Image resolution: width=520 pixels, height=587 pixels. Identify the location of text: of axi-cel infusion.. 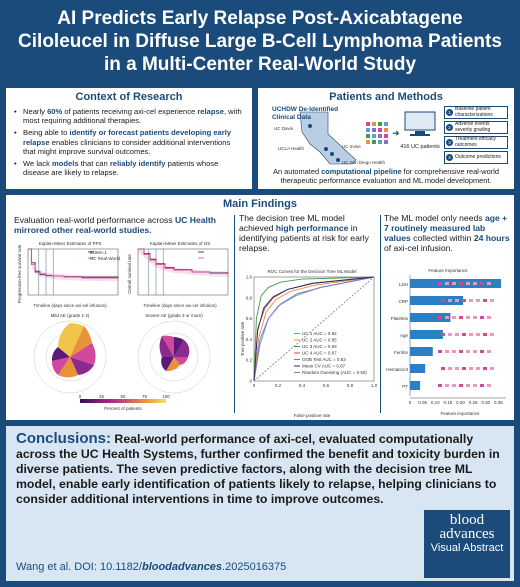
(418, 248).